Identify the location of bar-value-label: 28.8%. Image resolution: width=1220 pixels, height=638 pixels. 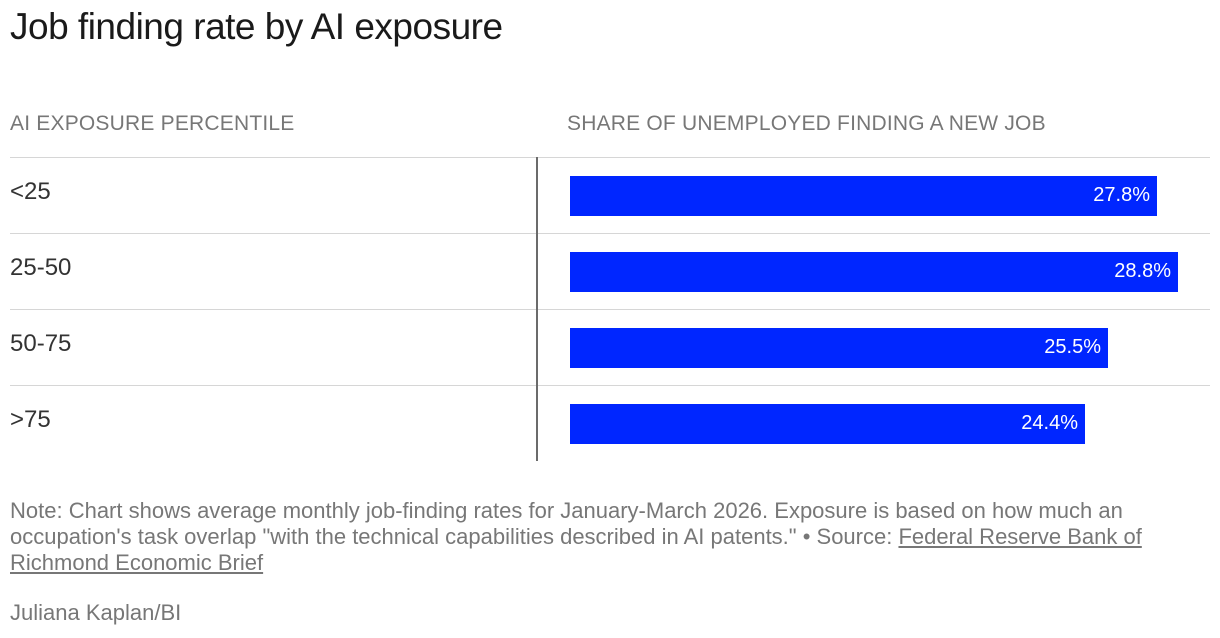
(1142, 271).